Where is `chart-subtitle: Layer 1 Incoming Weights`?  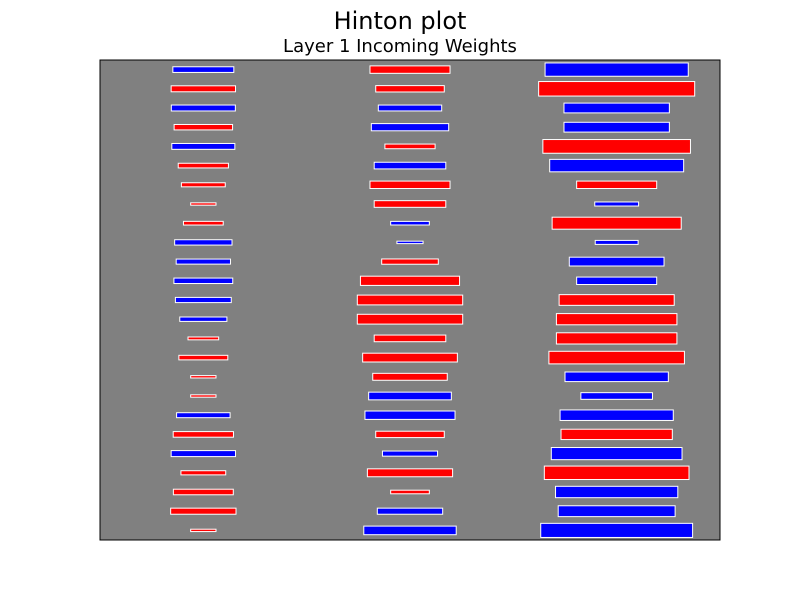 chart-subtitle: Layer 1 Incoming Weights is located at coordinates (400, 46).